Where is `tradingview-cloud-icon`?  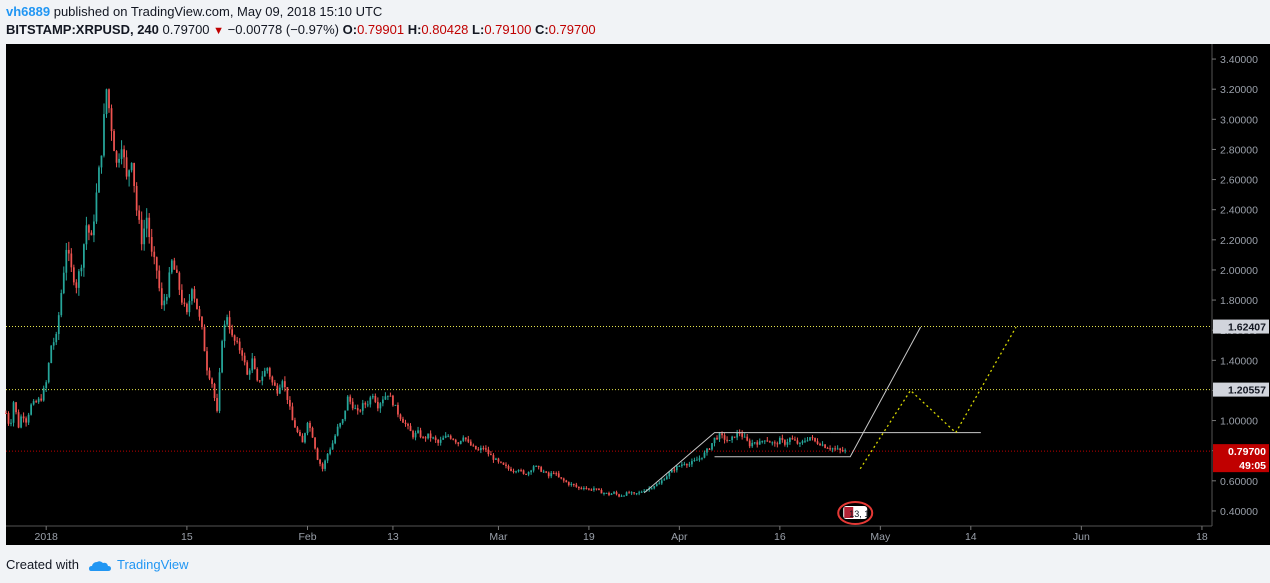
tradingview-cloud-icon is located at coordinates (99, 565).